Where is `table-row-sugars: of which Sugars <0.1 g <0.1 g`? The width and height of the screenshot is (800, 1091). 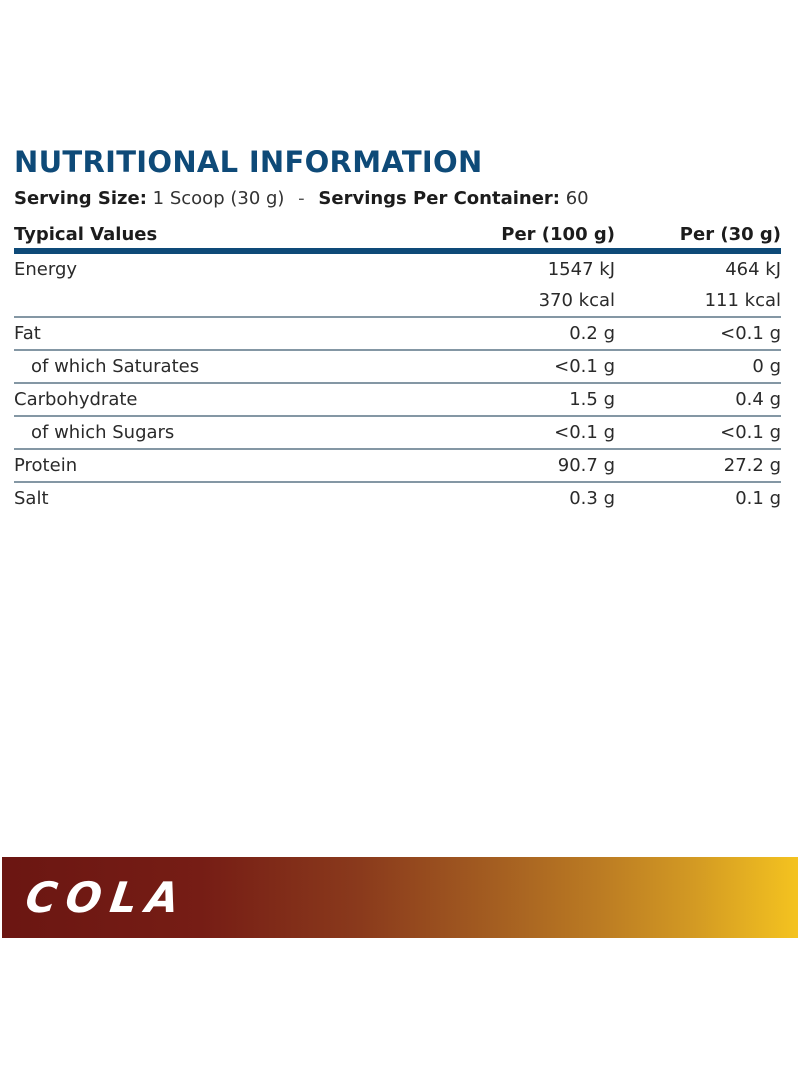
table-row-sugars: of which Sugars <0.1 g <0.1 g is located at coordinates (397, 433).